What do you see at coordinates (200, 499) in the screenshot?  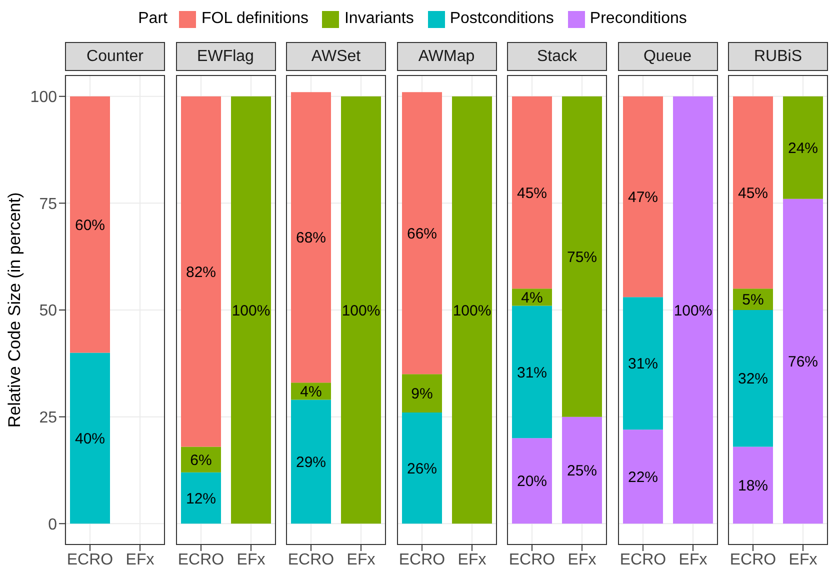 I see `data-label: 12%` at bounding box center [200, 499].